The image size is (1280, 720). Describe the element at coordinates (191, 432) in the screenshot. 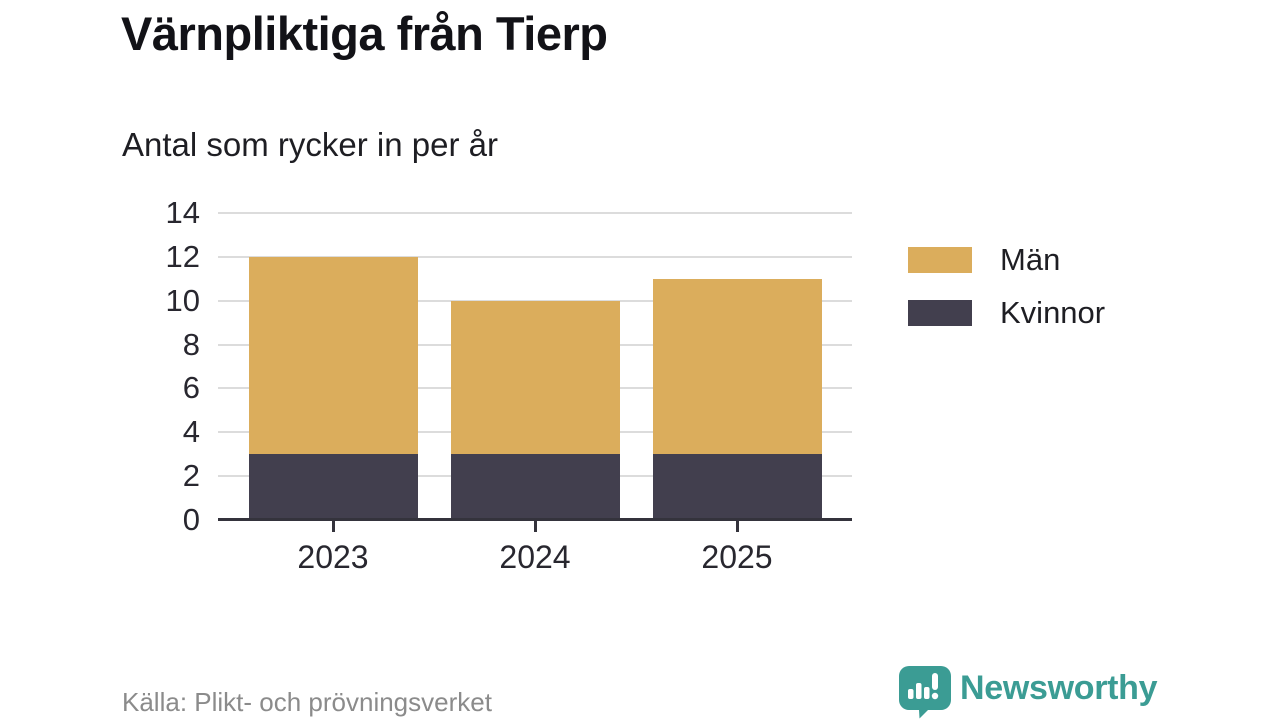

I see `y-axis-tick-label: 4` at that location.